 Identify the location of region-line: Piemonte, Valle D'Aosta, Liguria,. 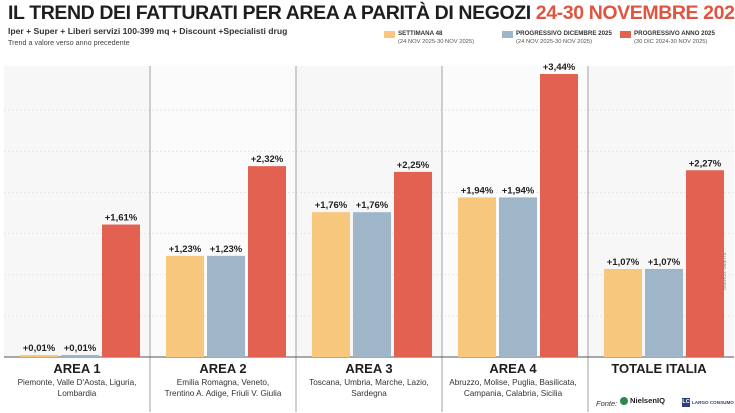
(77, 382).